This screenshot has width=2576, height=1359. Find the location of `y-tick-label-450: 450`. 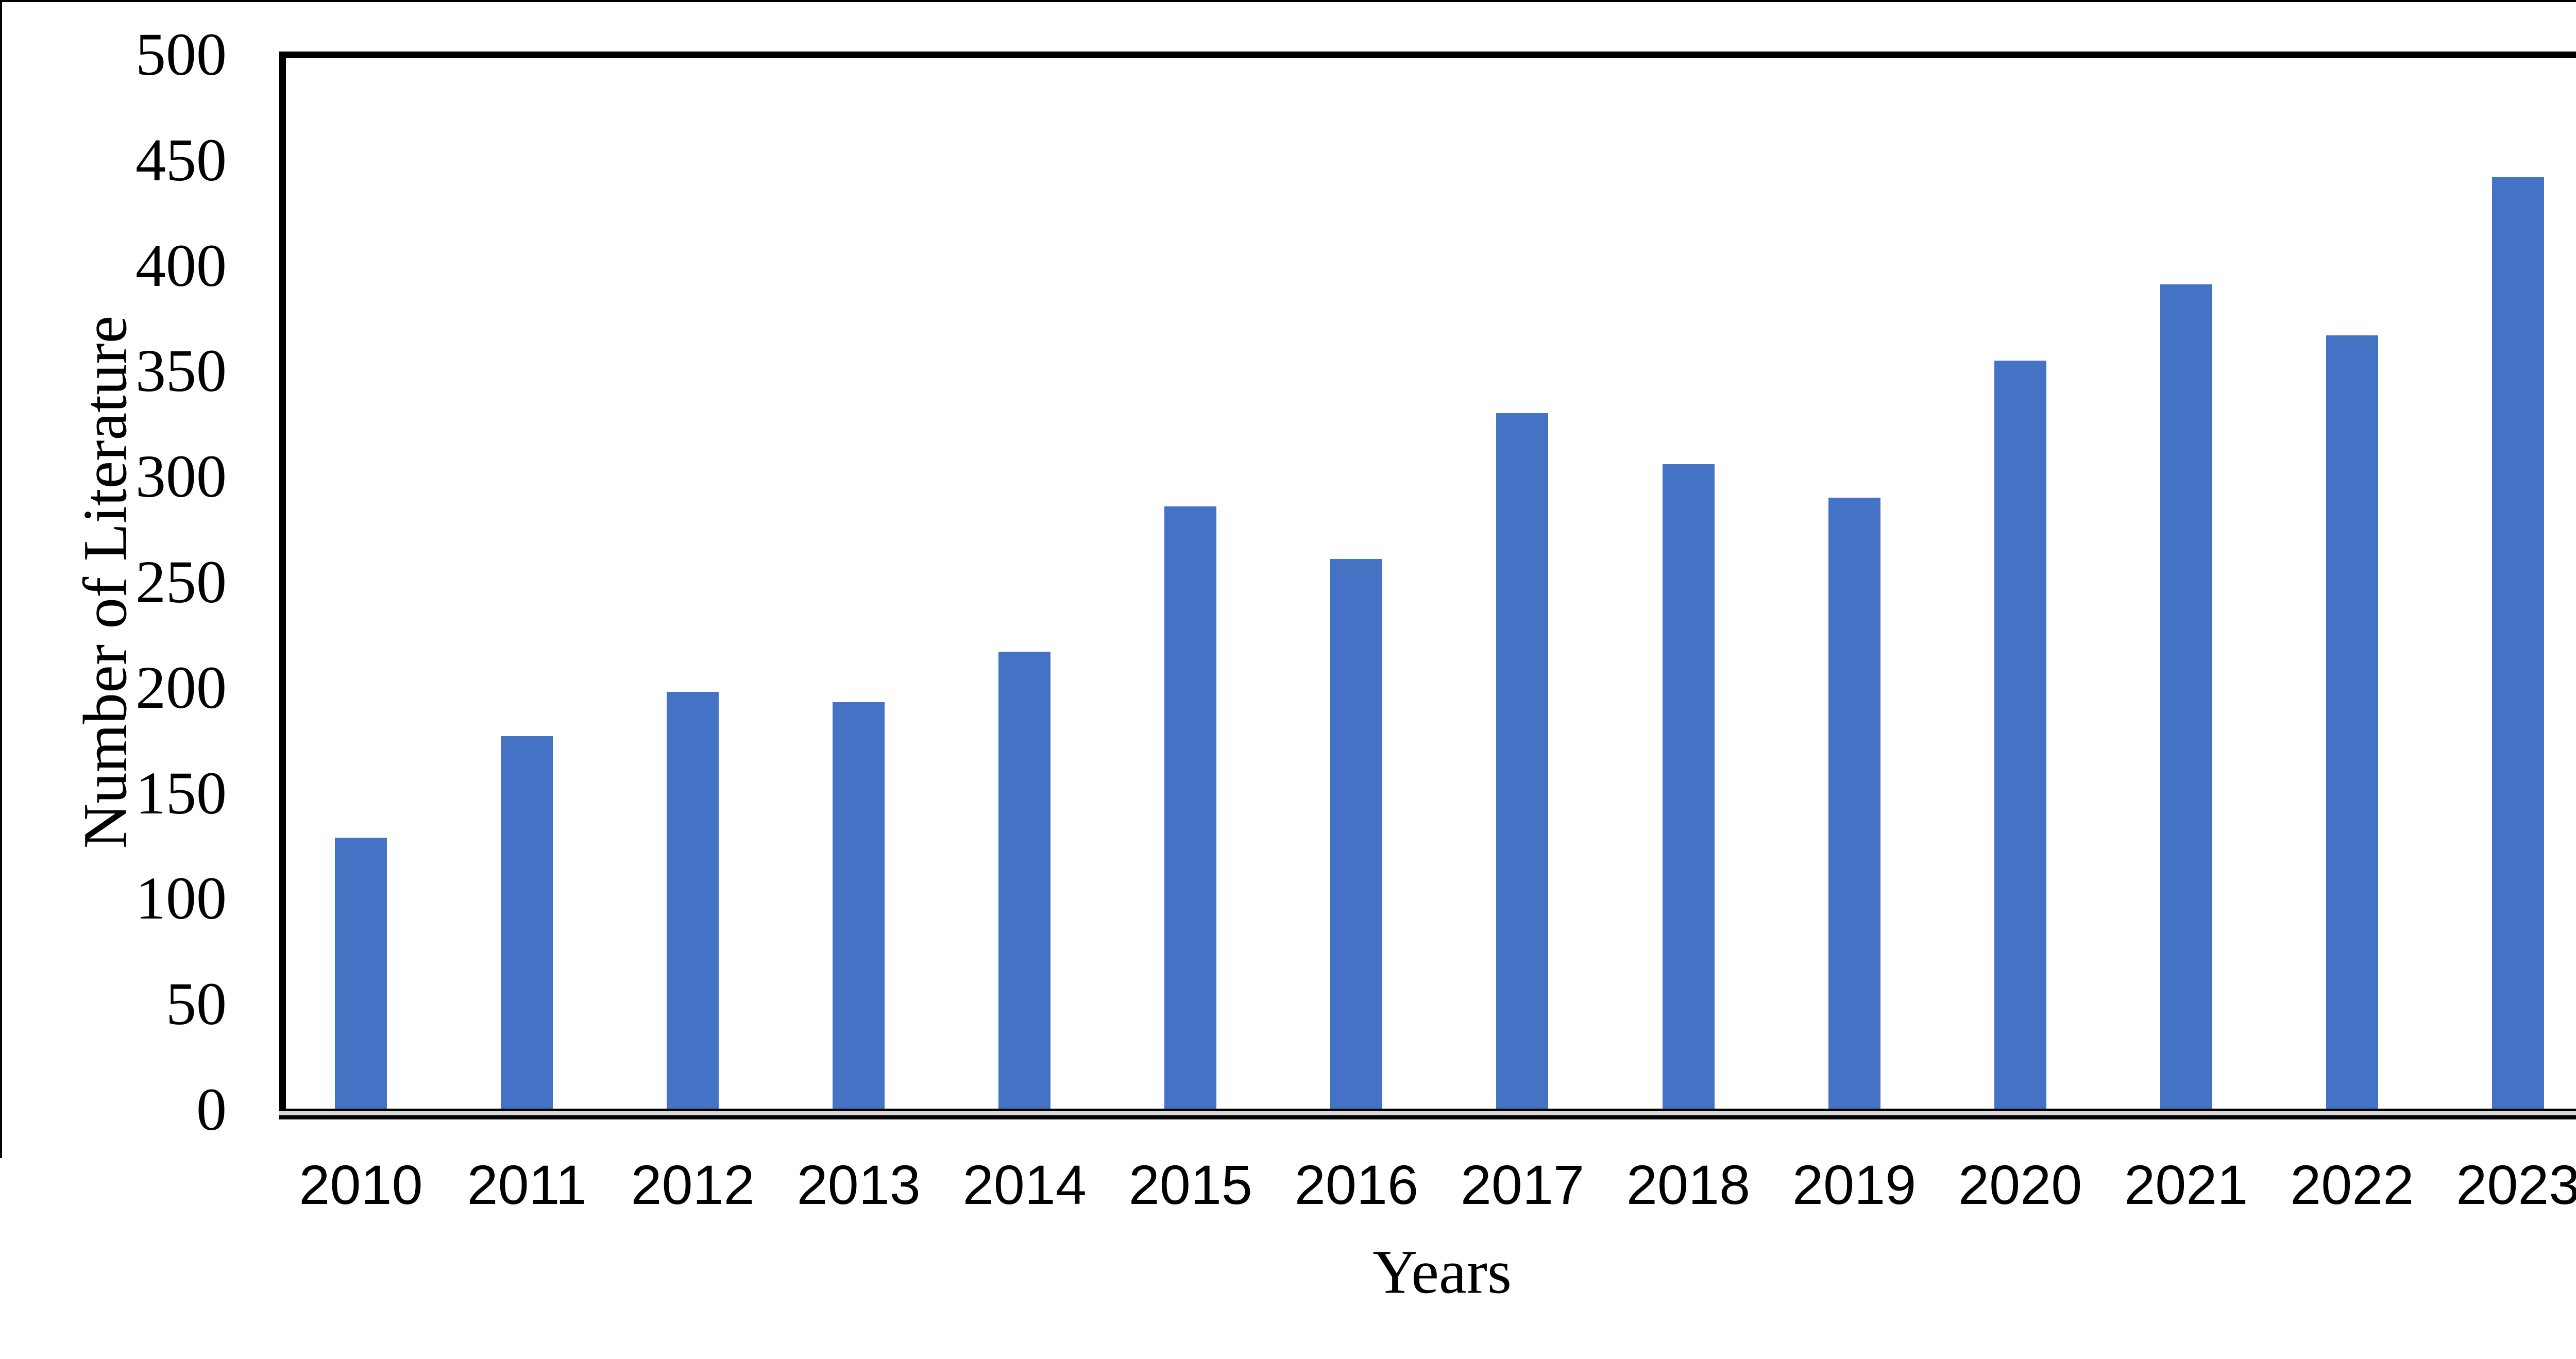

y-tick-label-450: 450 is located at coordinates (181, 160).